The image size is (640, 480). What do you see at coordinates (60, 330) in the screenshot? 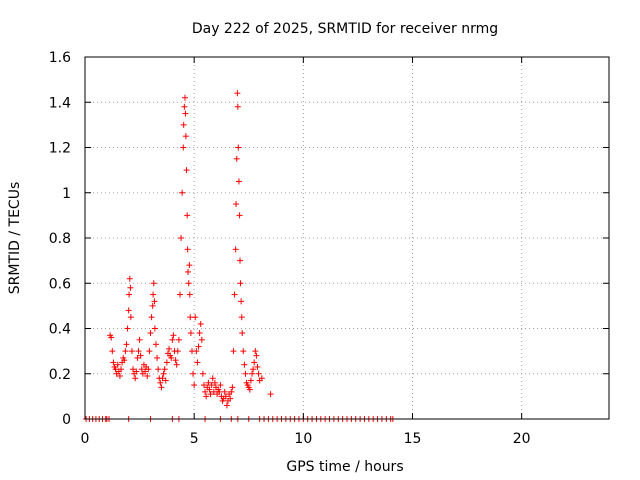
I see `y-tick-label: 0.4` at bounding box center [60, 330].